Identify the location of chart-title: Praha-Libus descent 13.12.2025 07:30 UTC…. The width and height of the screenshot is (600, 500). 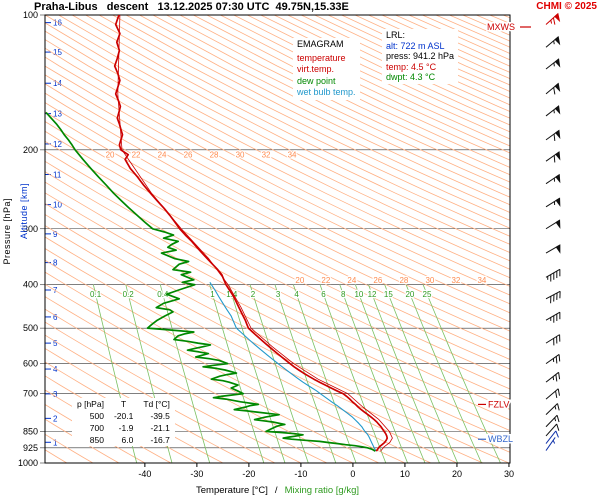
(191, 7).